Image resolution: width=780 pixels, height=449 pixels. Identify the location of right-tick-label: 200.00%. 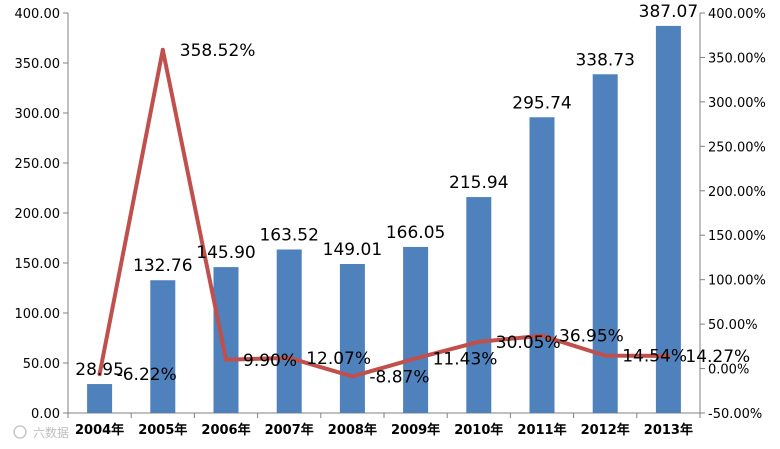
(737, 192).